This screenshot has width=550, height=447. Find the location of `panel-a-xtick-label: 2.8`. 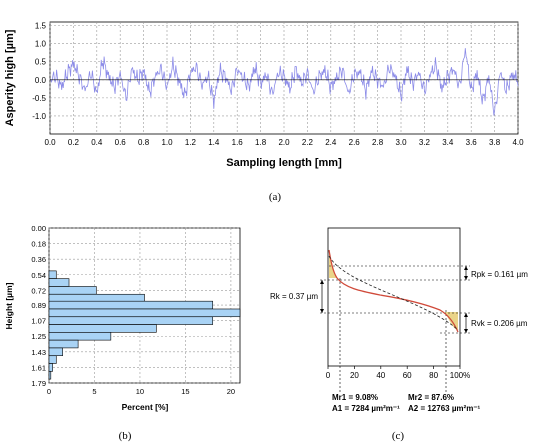

panel-a-xtick-label: 2.8 is located at coordinates (378, 142).